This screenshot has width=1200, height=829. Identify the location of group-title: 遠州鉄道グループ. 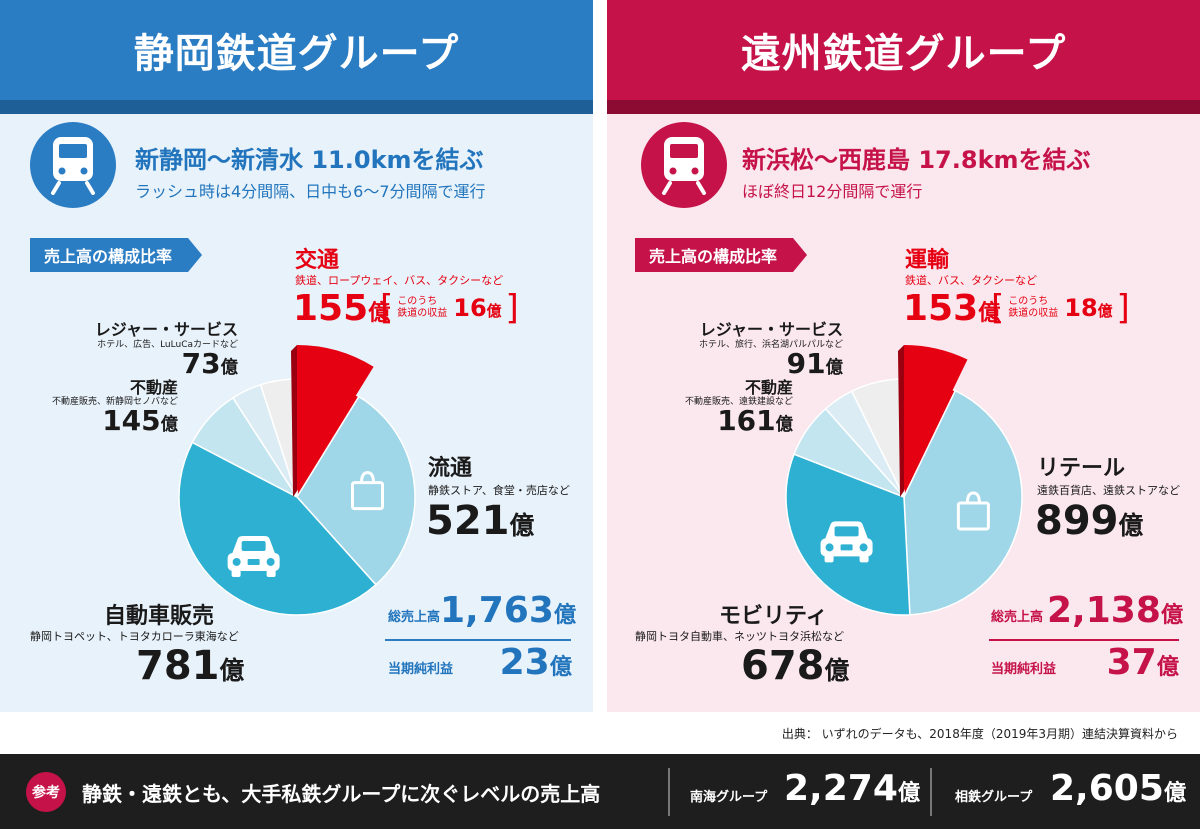
(903, 50).